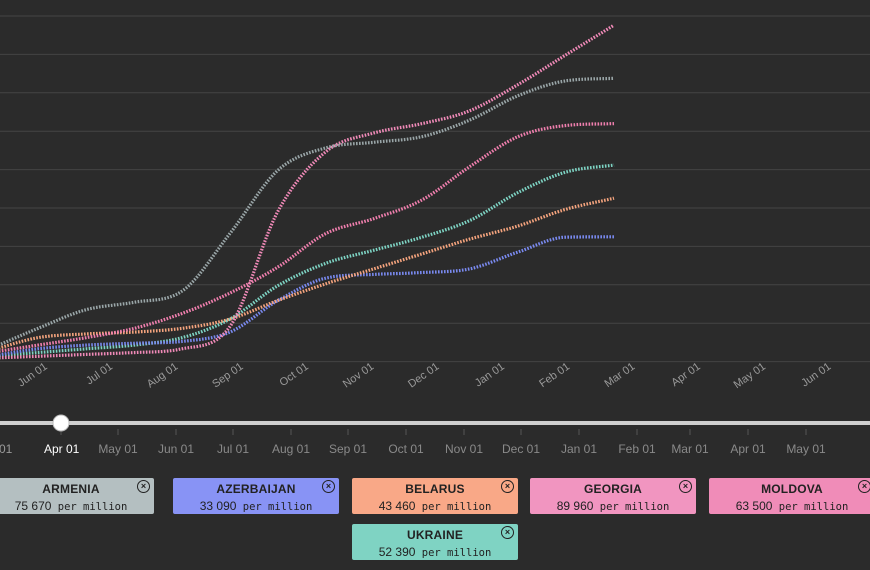  Describe the element at coordinates (490, 375) in the screenshot. I see `x-tick-label: Jan 01` at that location.